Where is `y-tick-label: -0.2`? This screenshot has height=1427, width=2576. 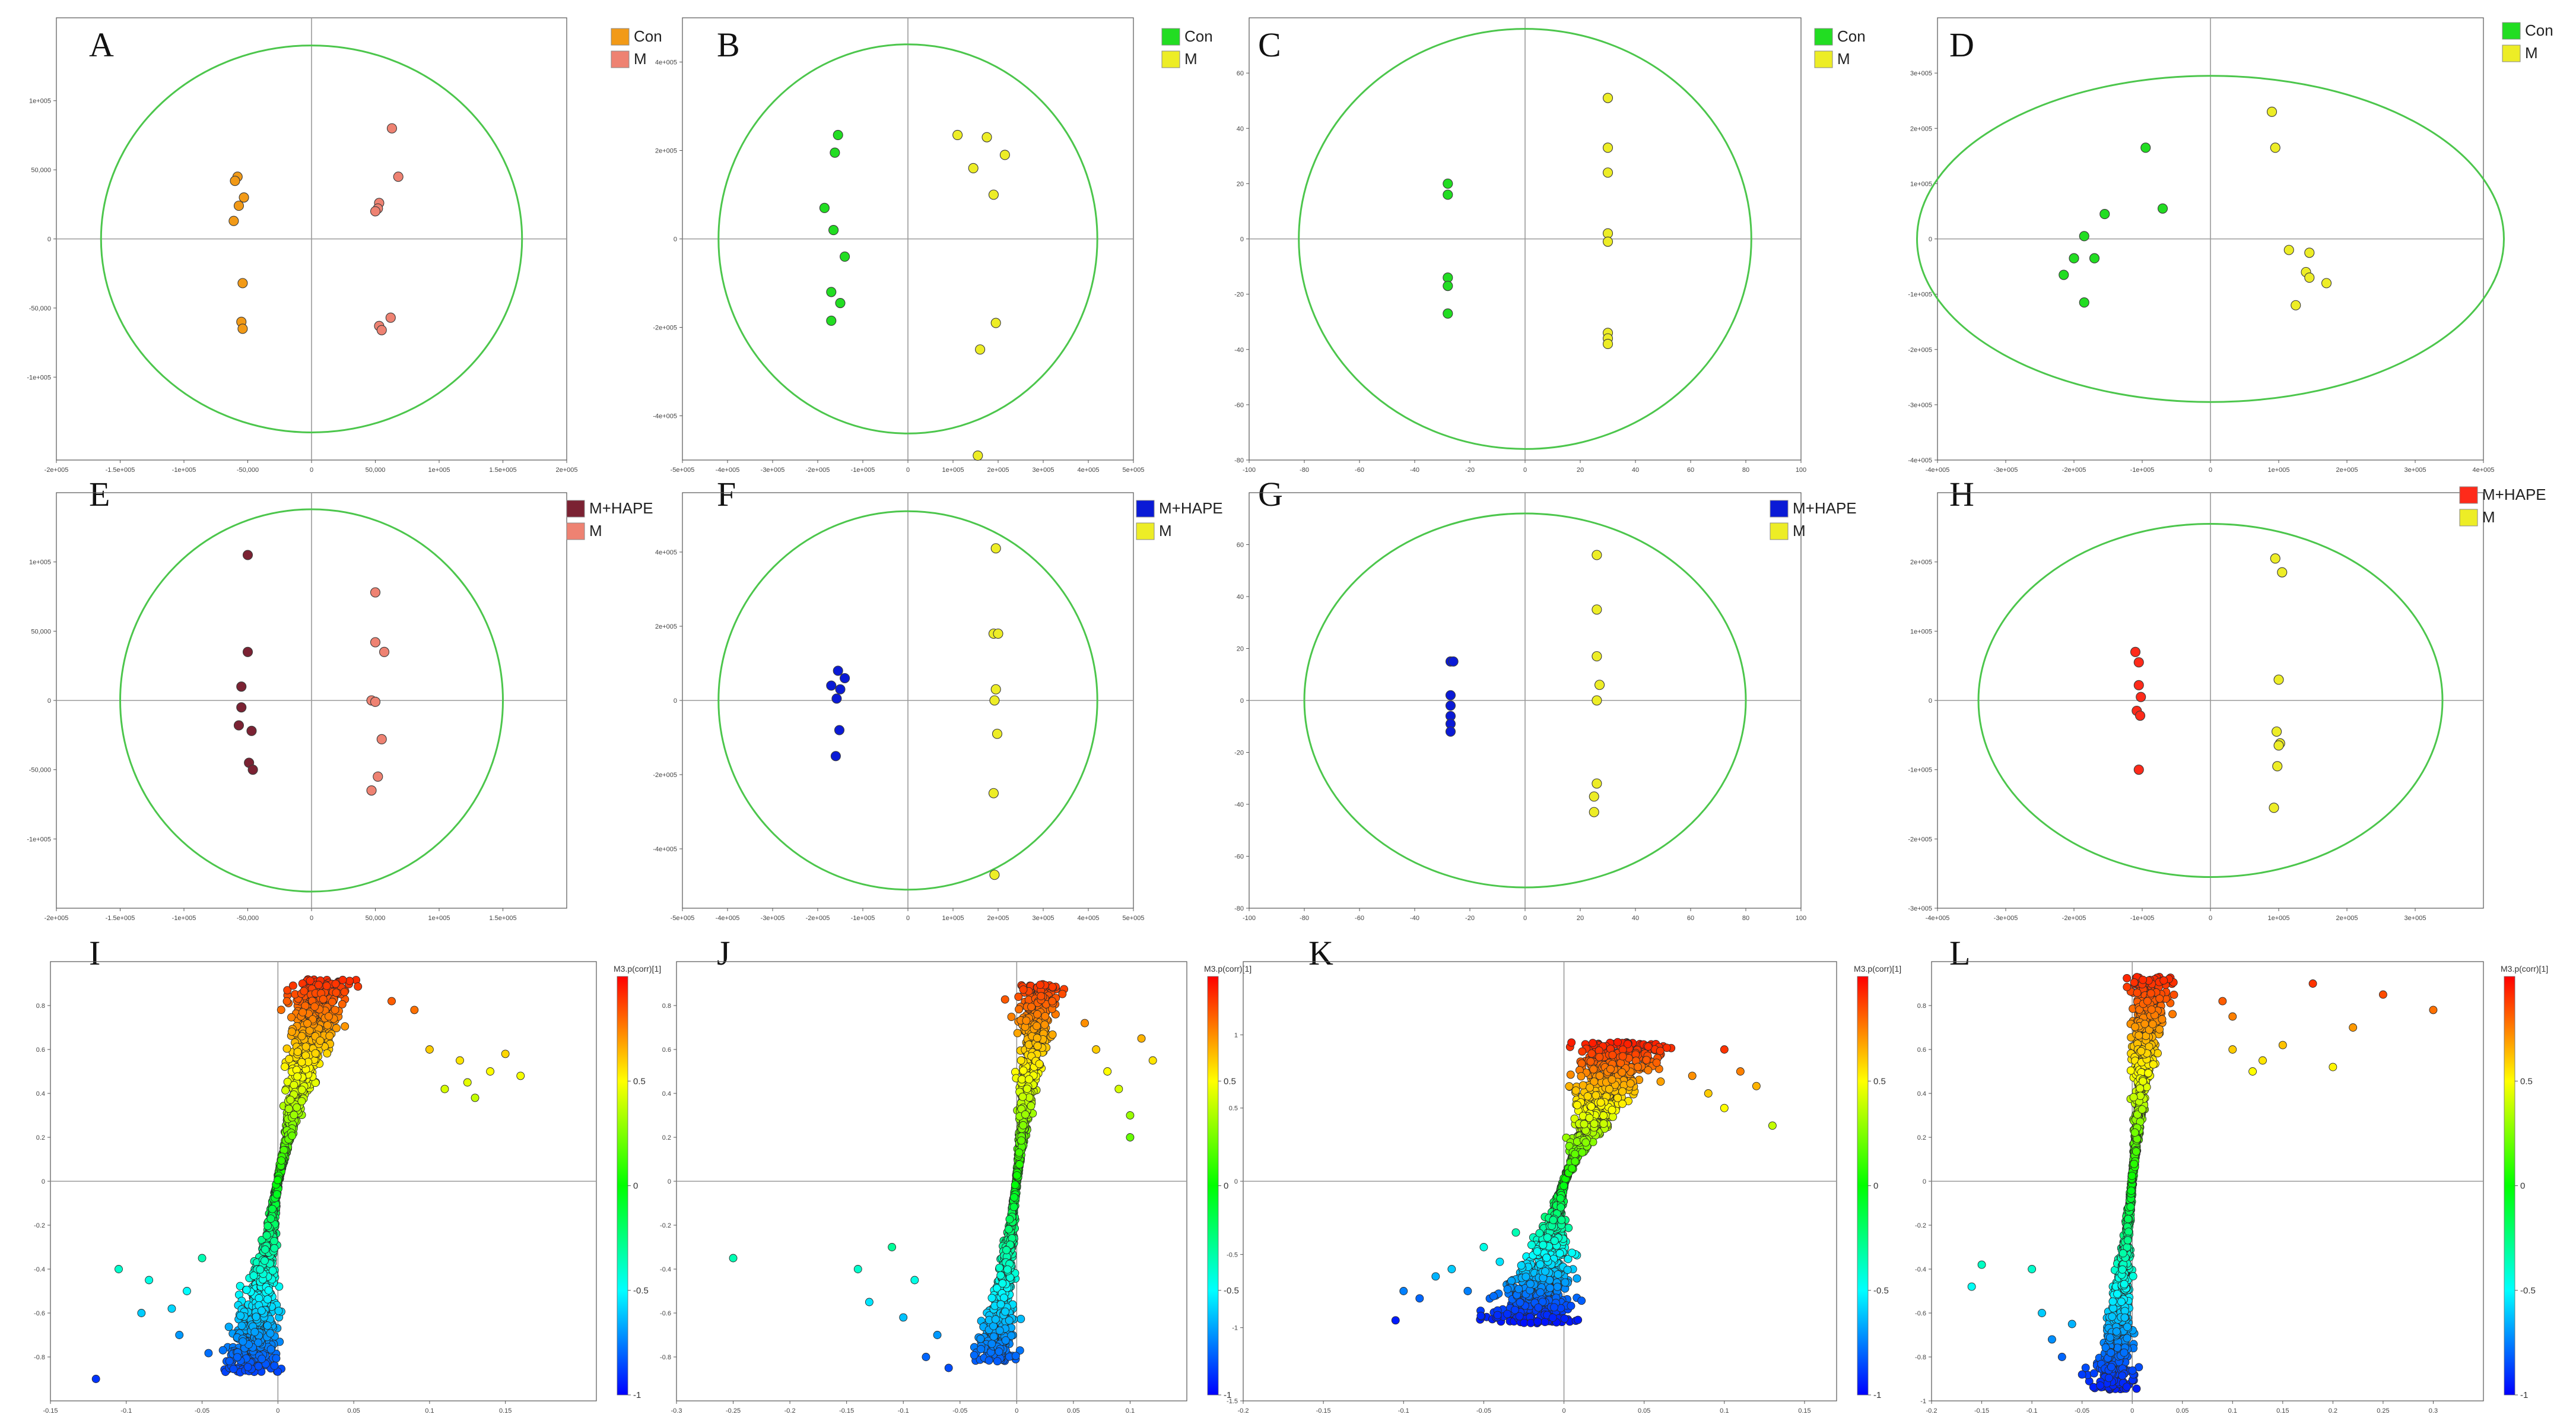
y-tick-label: -0.2 is located at coordinates (665, 1226).